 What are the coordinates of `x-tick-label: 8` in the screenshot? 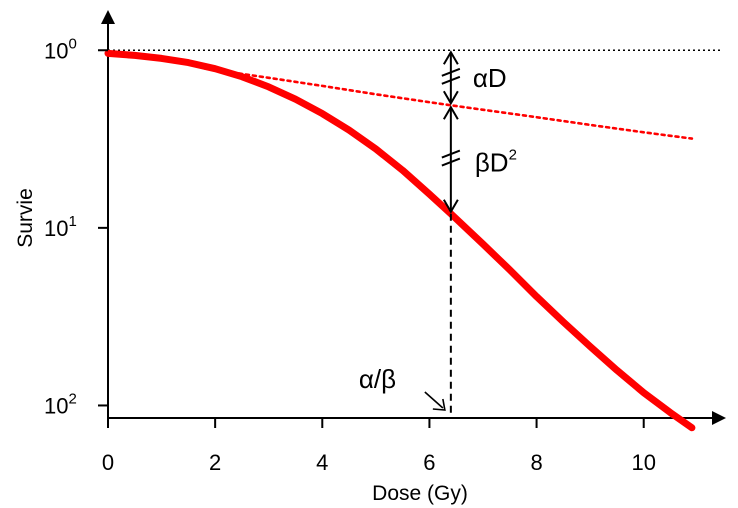 It's located at (536, 462).